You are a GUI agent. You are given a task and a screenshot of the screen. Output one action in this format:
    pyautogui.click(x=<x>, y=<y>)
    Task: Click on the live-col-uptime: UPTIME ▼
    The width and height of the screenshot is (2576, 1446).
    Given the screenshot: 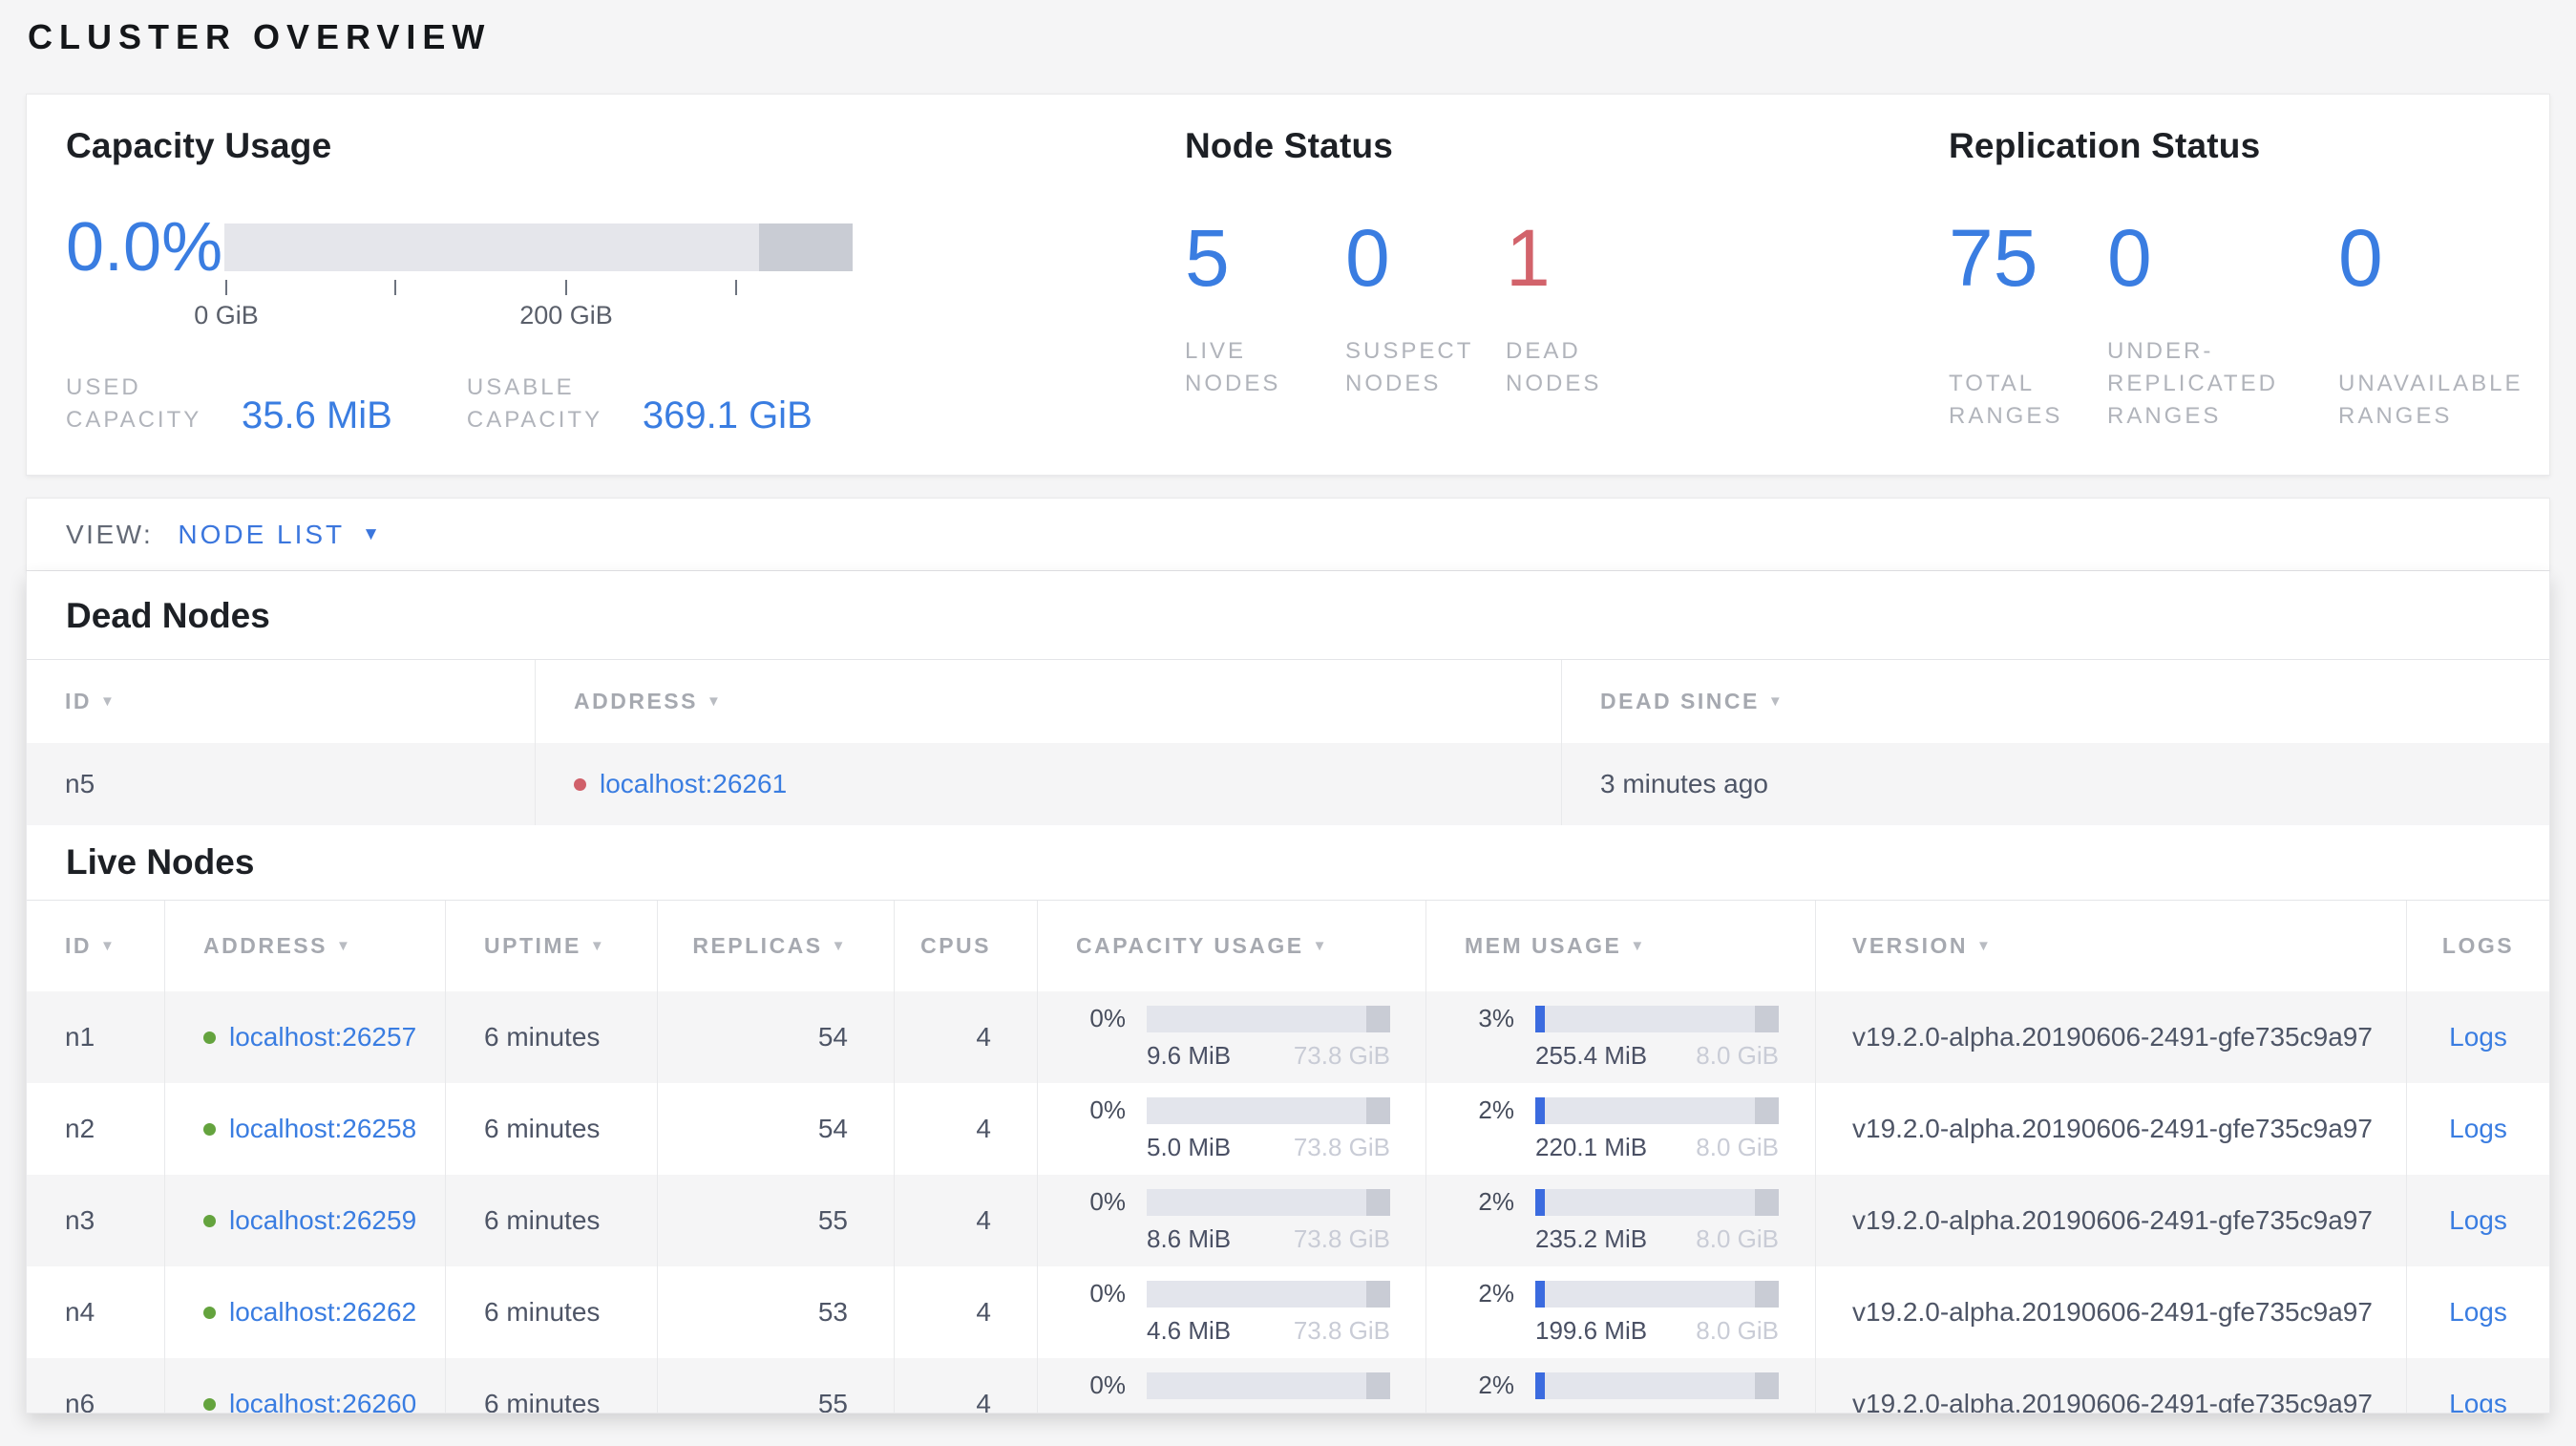 What is the action you would take?
    pyautogui.click(x=552, y=946)
    